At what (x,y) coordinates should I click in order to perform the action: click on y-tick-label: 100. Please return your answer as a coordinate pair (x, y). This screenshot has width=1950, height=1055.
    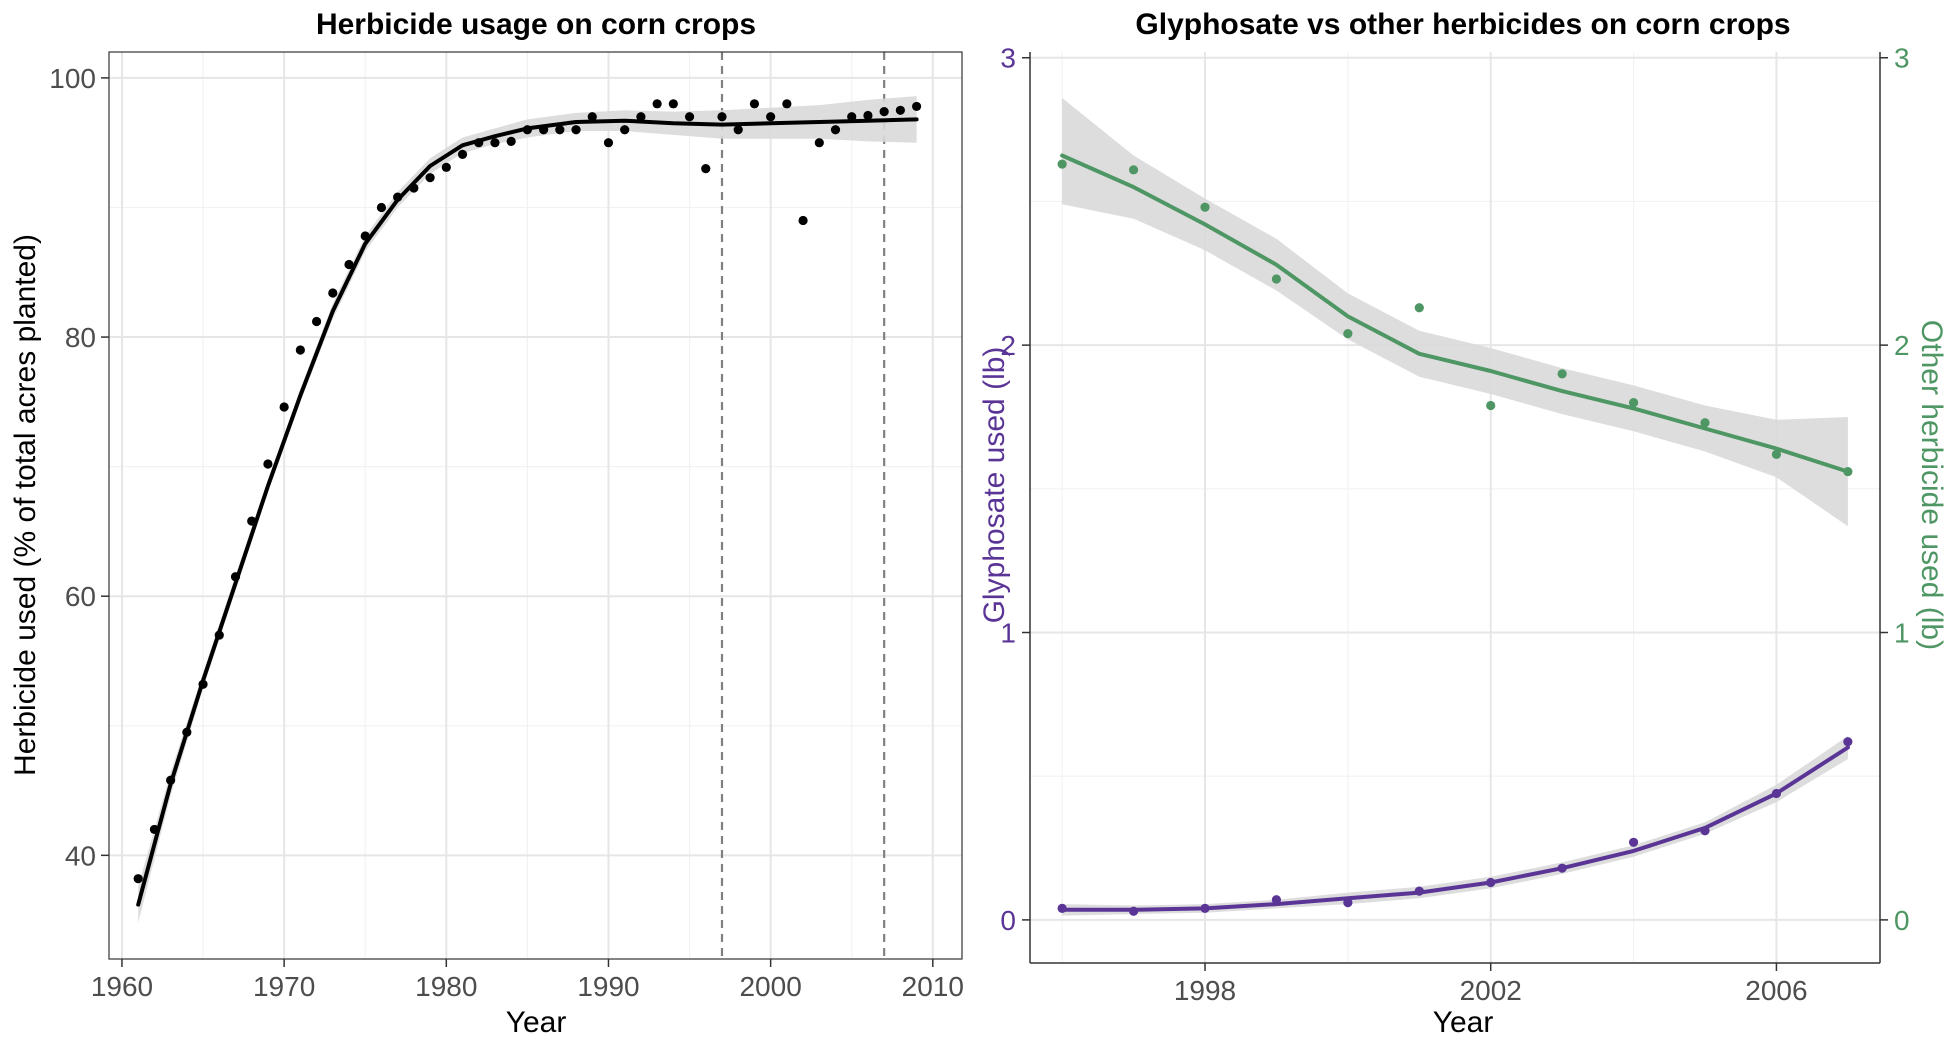
    Looking at the image, I should click on (72, 78).